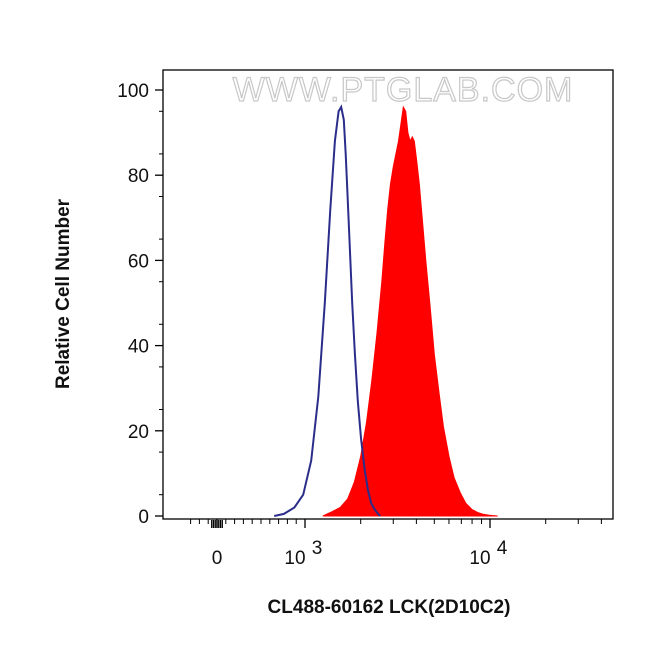  Describe the element at coordinates (327, 310) in the screenshot. I see `outline-histogram-series` at that location.